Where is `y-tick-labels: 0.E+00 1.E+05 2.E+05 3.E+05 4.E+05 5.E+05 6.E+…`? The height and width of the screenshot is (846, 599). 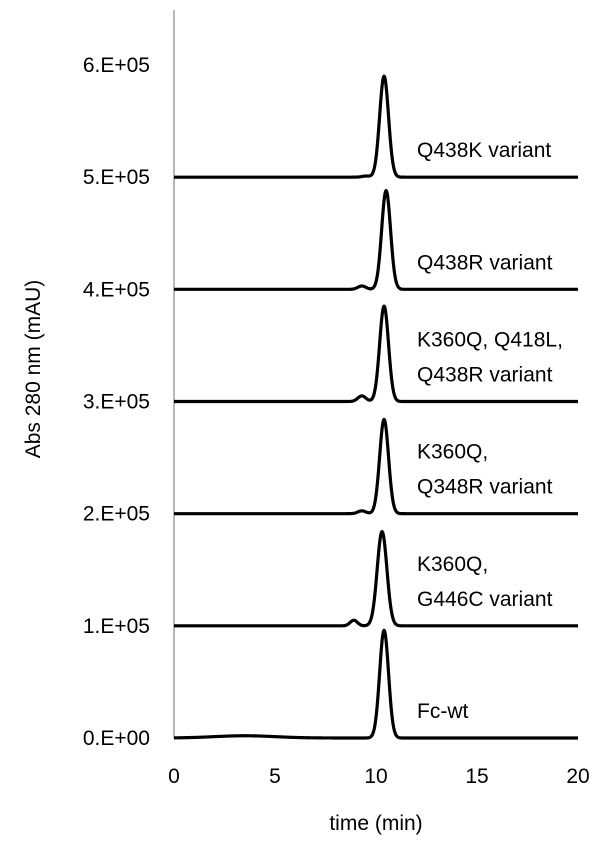 y-tick-labels: 0.E+00 1.E+05 2.E+05 3.E+05 4.E+05 5.E+05 6.E+… is located at coordinates (116, 402).